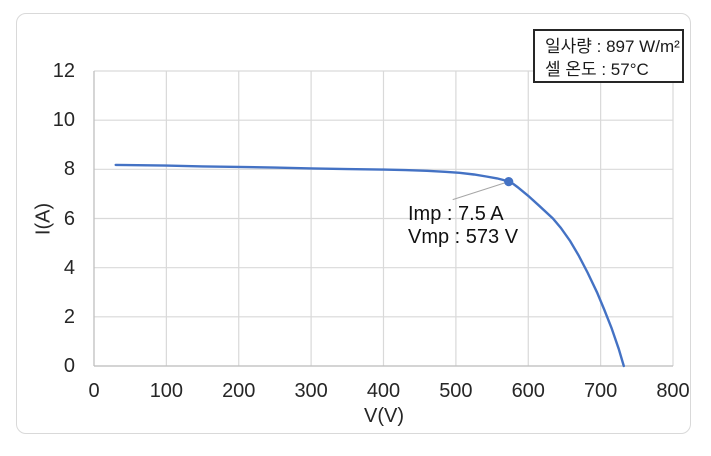 The height and width of the screenshot is (456, 711). Describe the element at coordinates (239, 391) in the screenshot. I see `x-tick-label: 200` at that location.